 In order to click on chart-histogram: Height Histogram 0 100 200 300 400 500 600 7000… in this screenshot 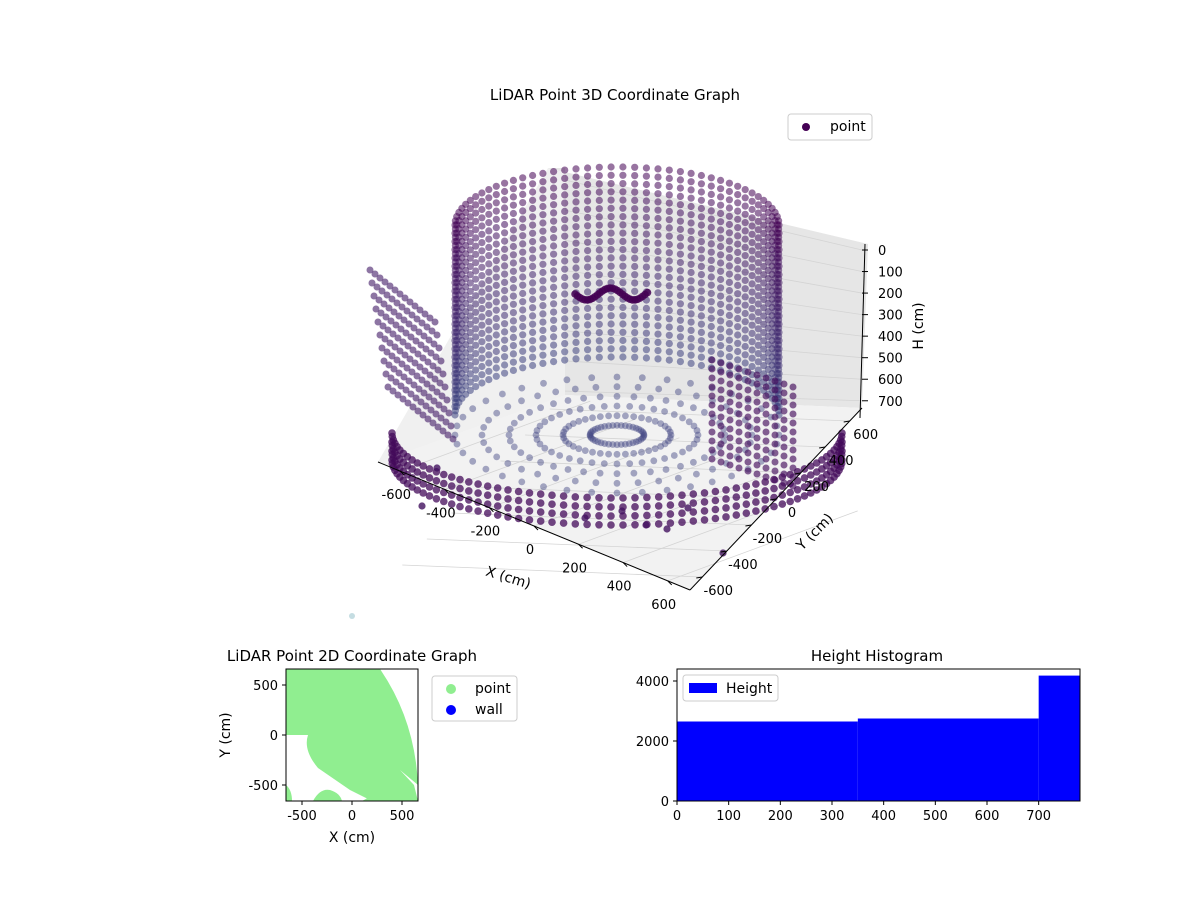, I will do `click(858, 735)`.